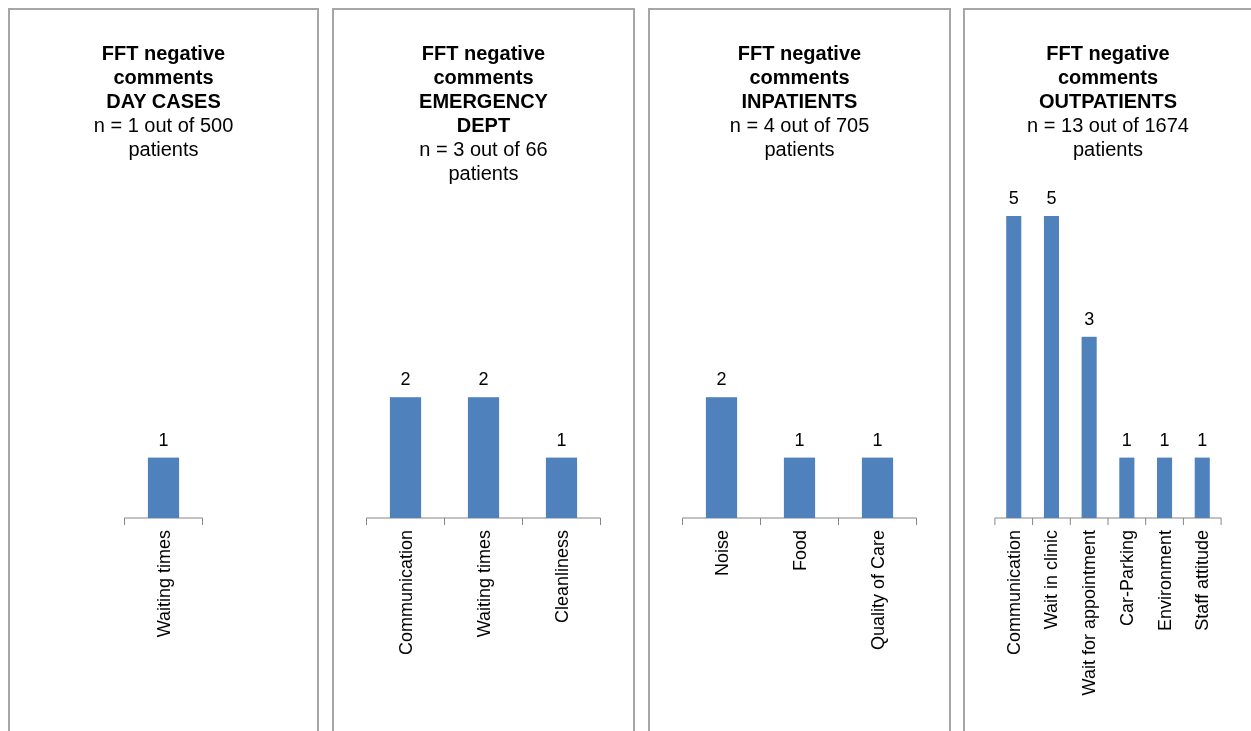 This screenshot has height=731, width=1251. What do you see at coordinates (1202, 580) in the screenshot?
I see `x-tick-label: Staff attitude` at bounding box center [1202, 580].